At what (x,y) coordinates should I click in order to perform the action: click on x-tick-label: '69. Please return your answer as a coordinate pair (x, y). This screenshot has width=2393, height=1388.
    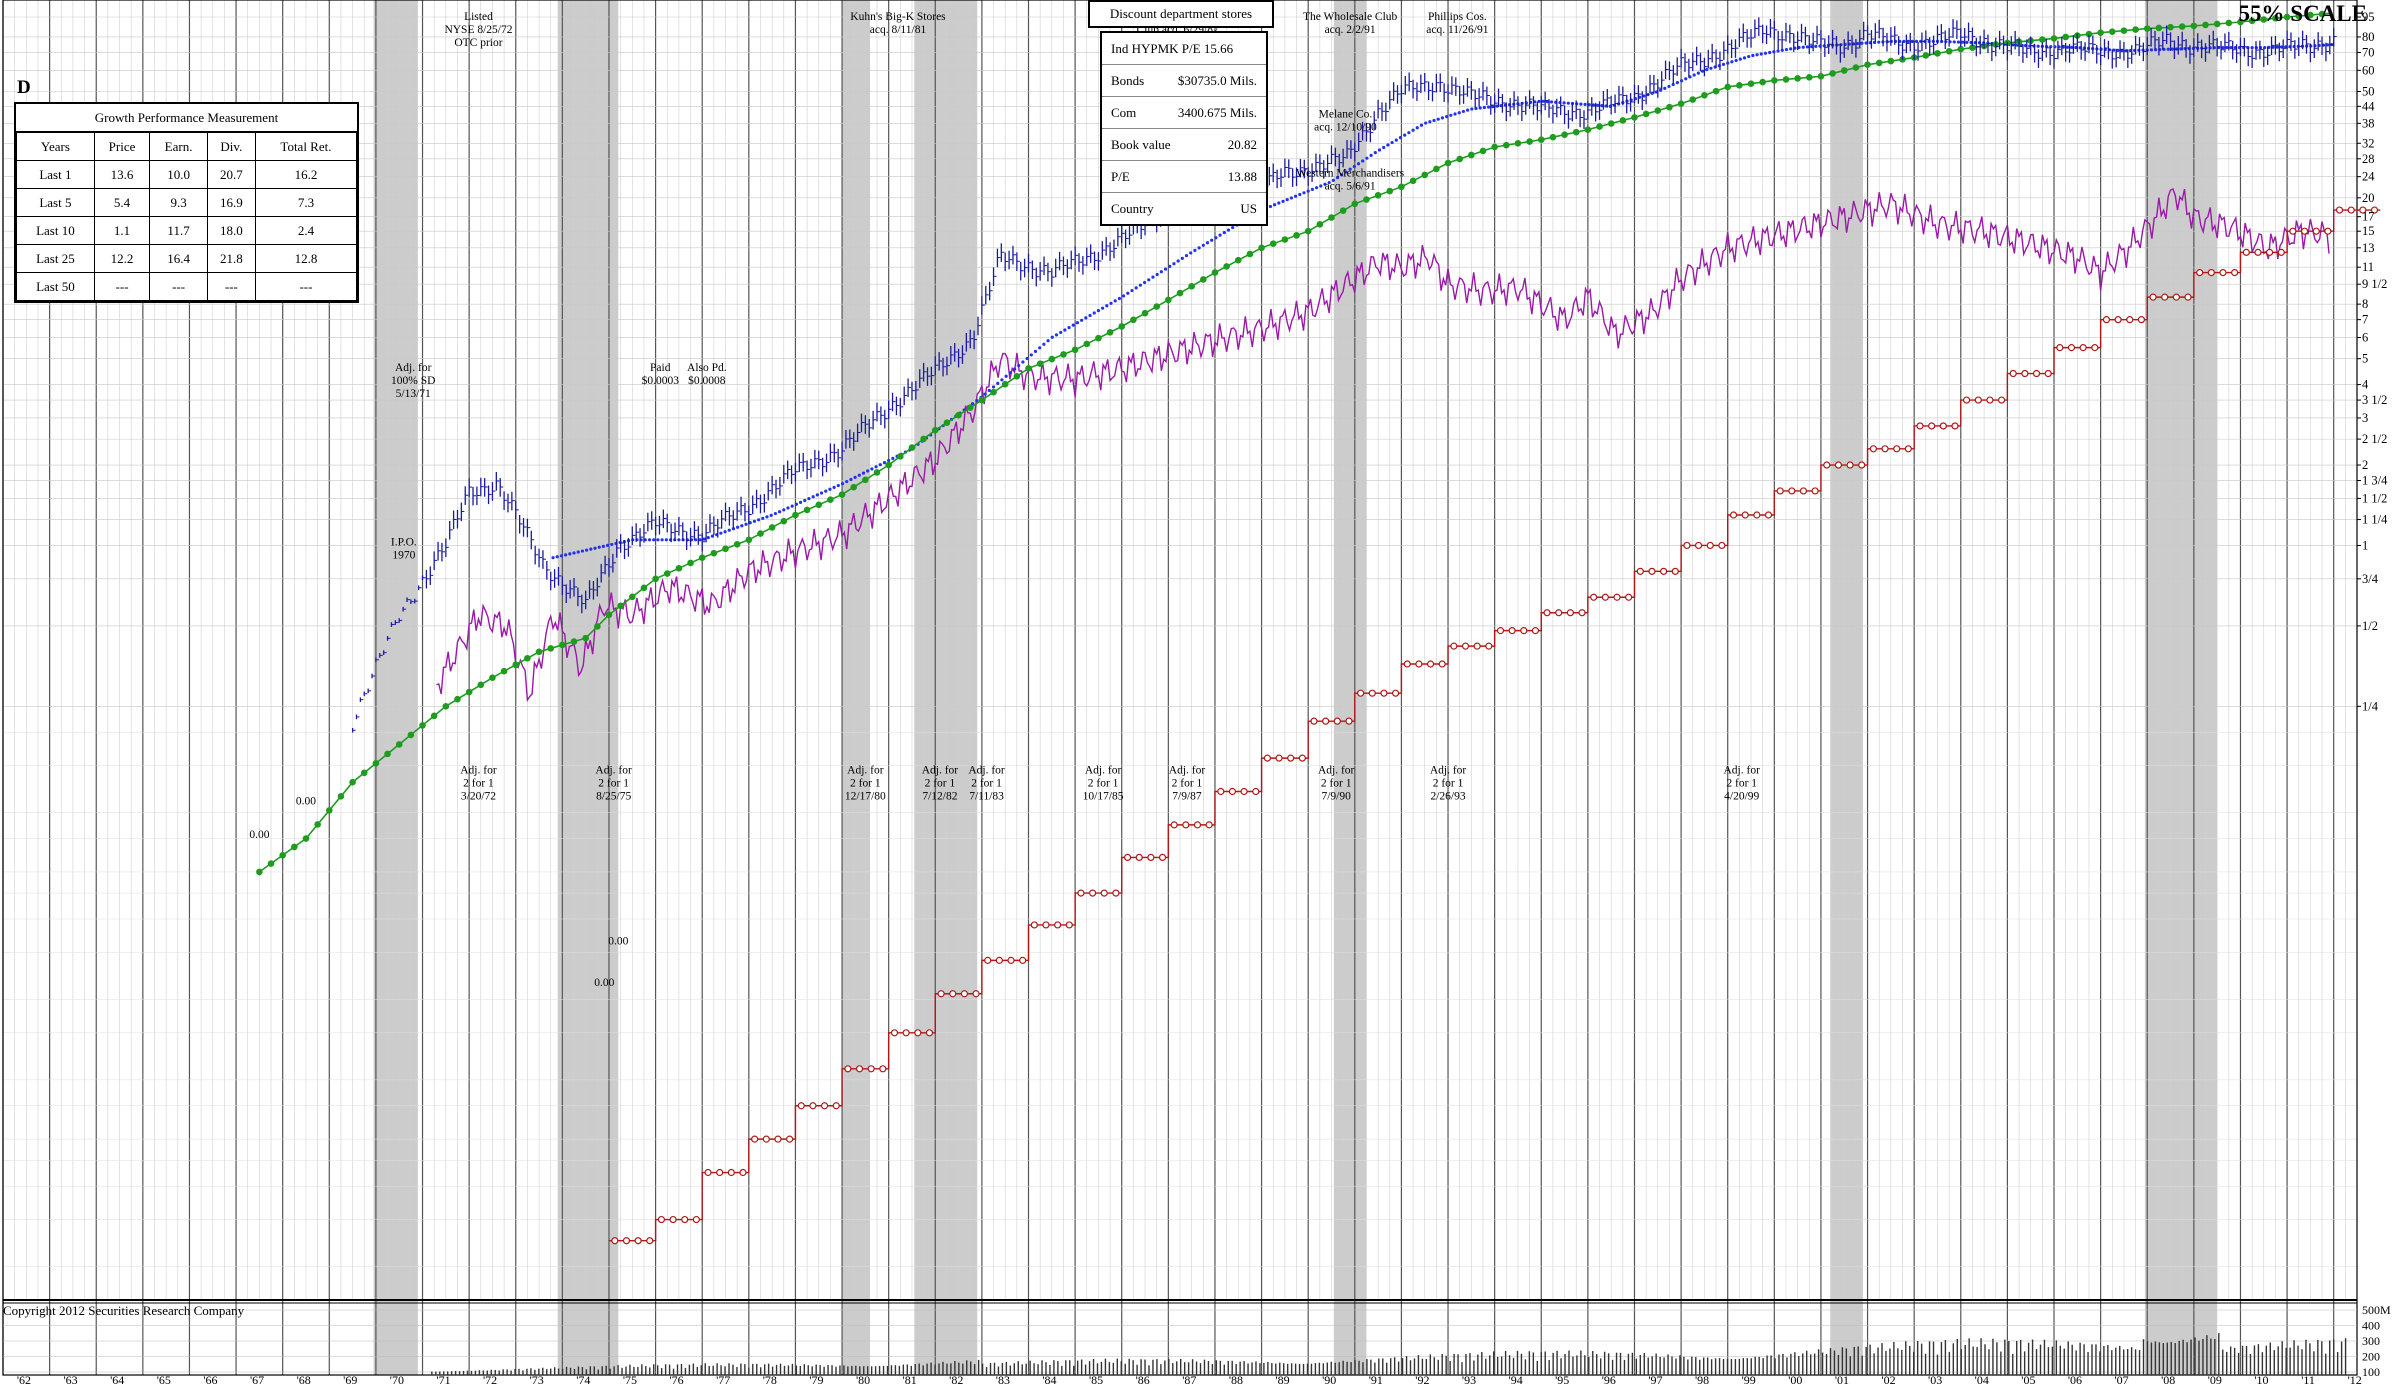
    Looking at the image, I should click on (350, 1380).